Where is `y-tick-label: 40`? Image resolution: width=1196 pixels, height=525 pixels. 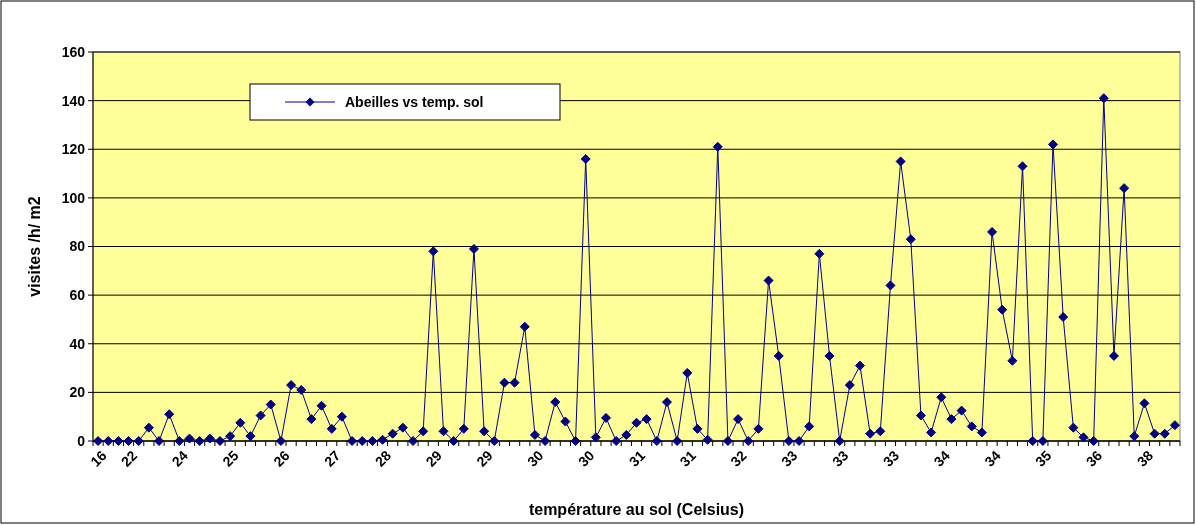
y-tick-label: 40 is located at coordinates (77, 343).